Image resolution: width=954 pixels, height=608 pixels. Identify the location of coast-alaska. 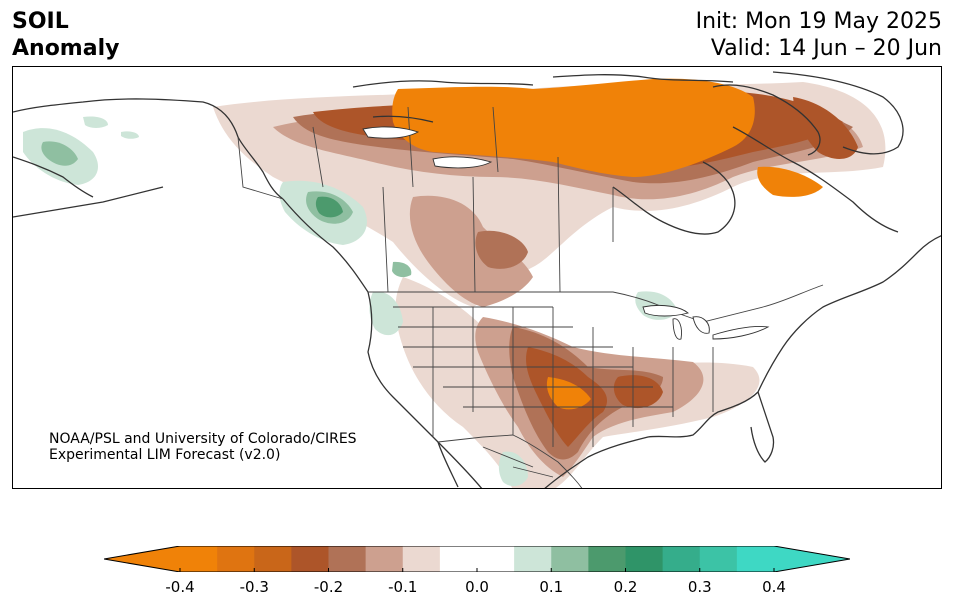
(148, 149).